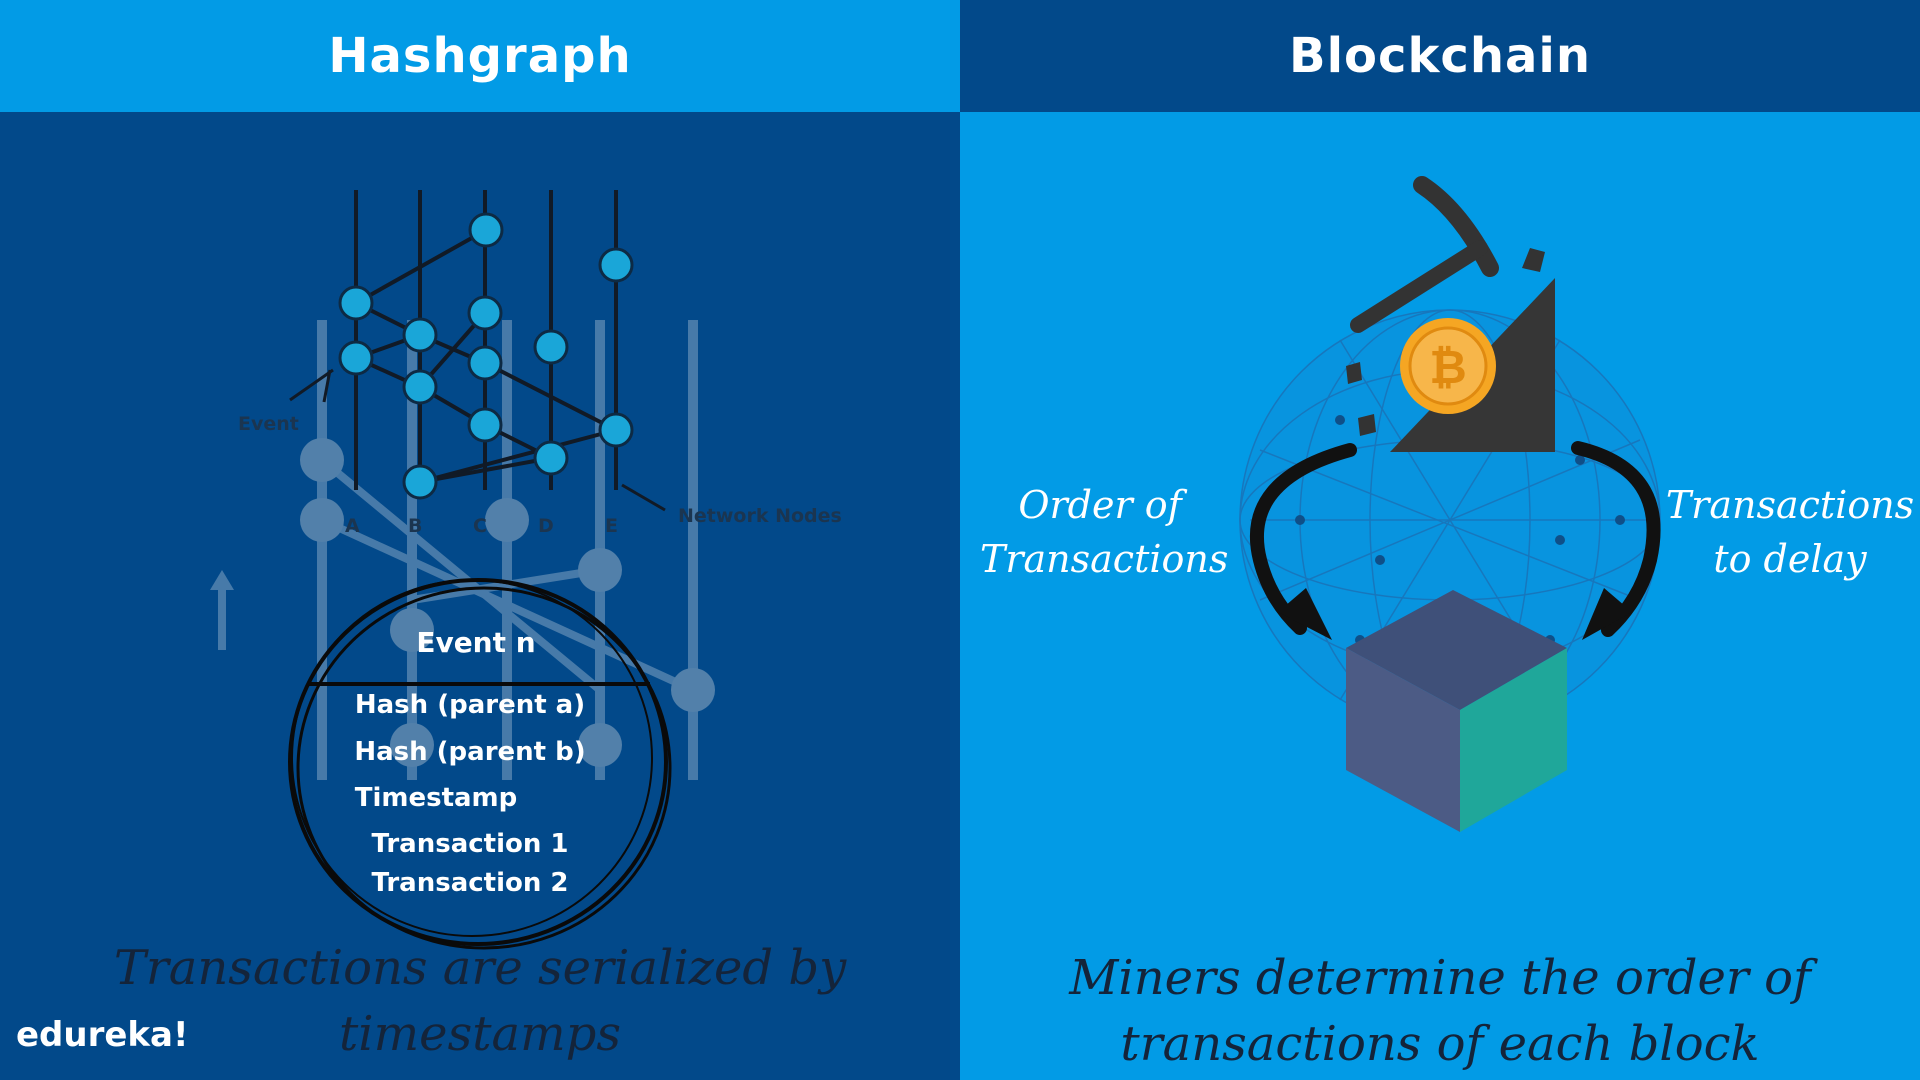 The image size is (1920, 1080). I want to click on transactions-to-delay-label: Transactions to delay, so click(1790, 532).